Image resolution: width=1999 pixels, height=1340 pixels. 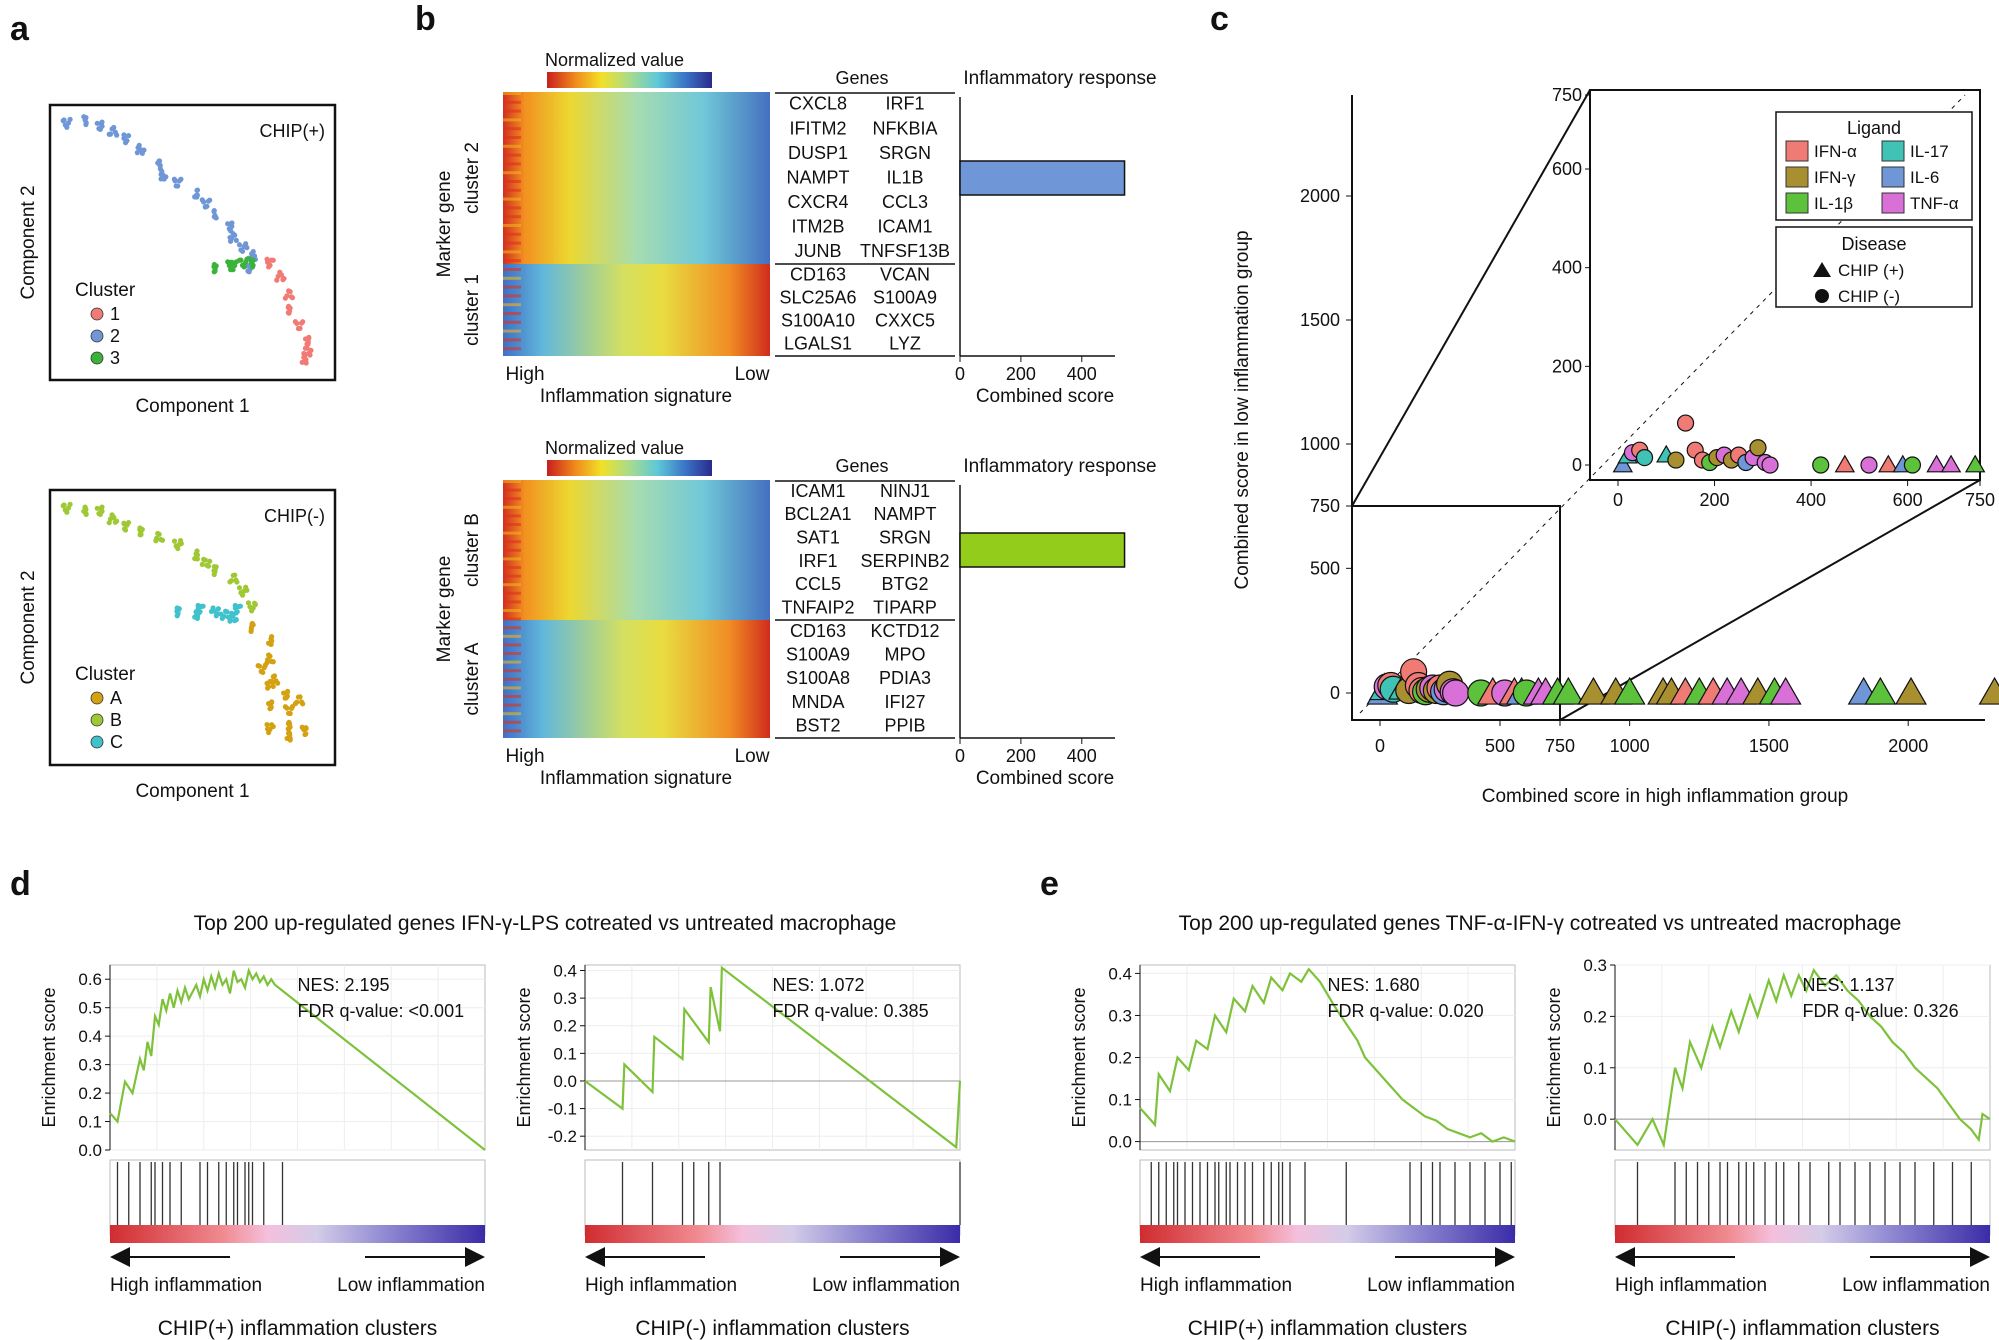 What do you see at coordinates (344, 985) in the screenshot?
I see `nes-label: NES: 2.195` at bounding box center [344, 985].